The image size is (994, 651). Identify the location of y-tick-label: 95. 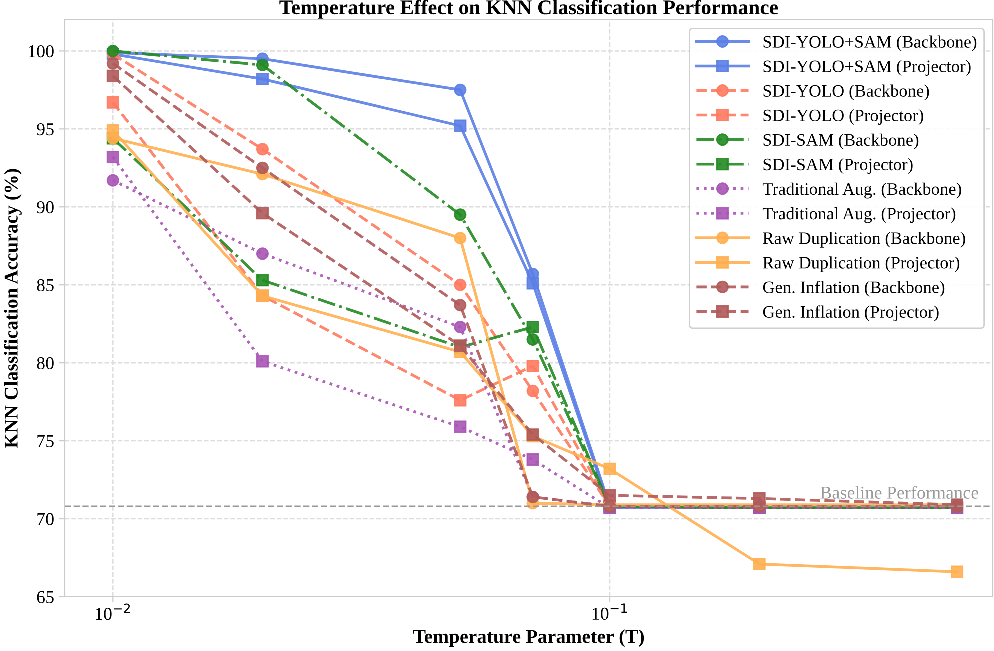
(45, 129).